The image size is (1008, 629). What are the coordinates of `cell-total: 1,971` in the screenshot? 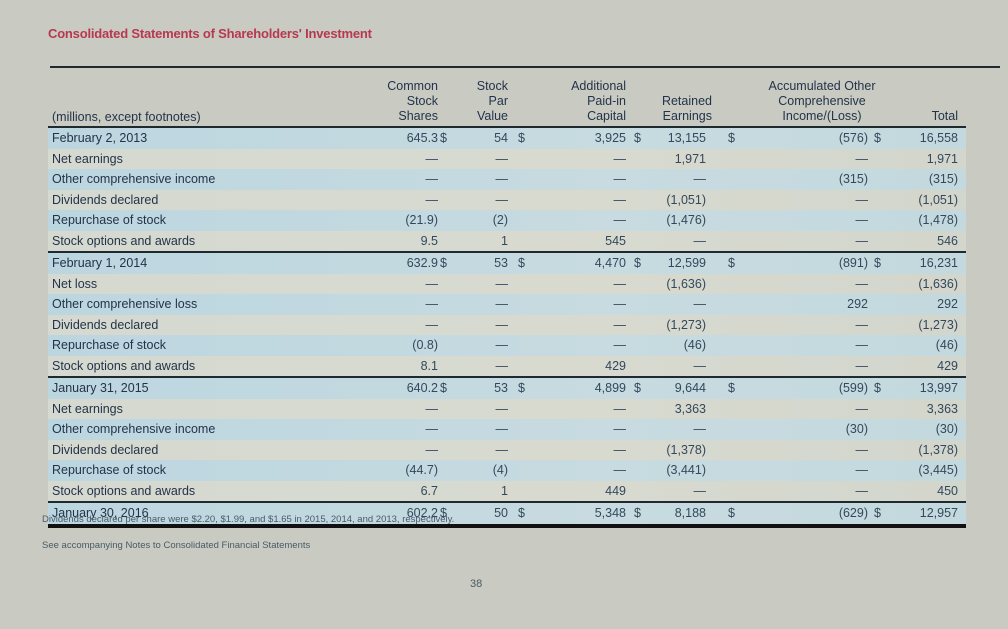 It's located at (942, 158).